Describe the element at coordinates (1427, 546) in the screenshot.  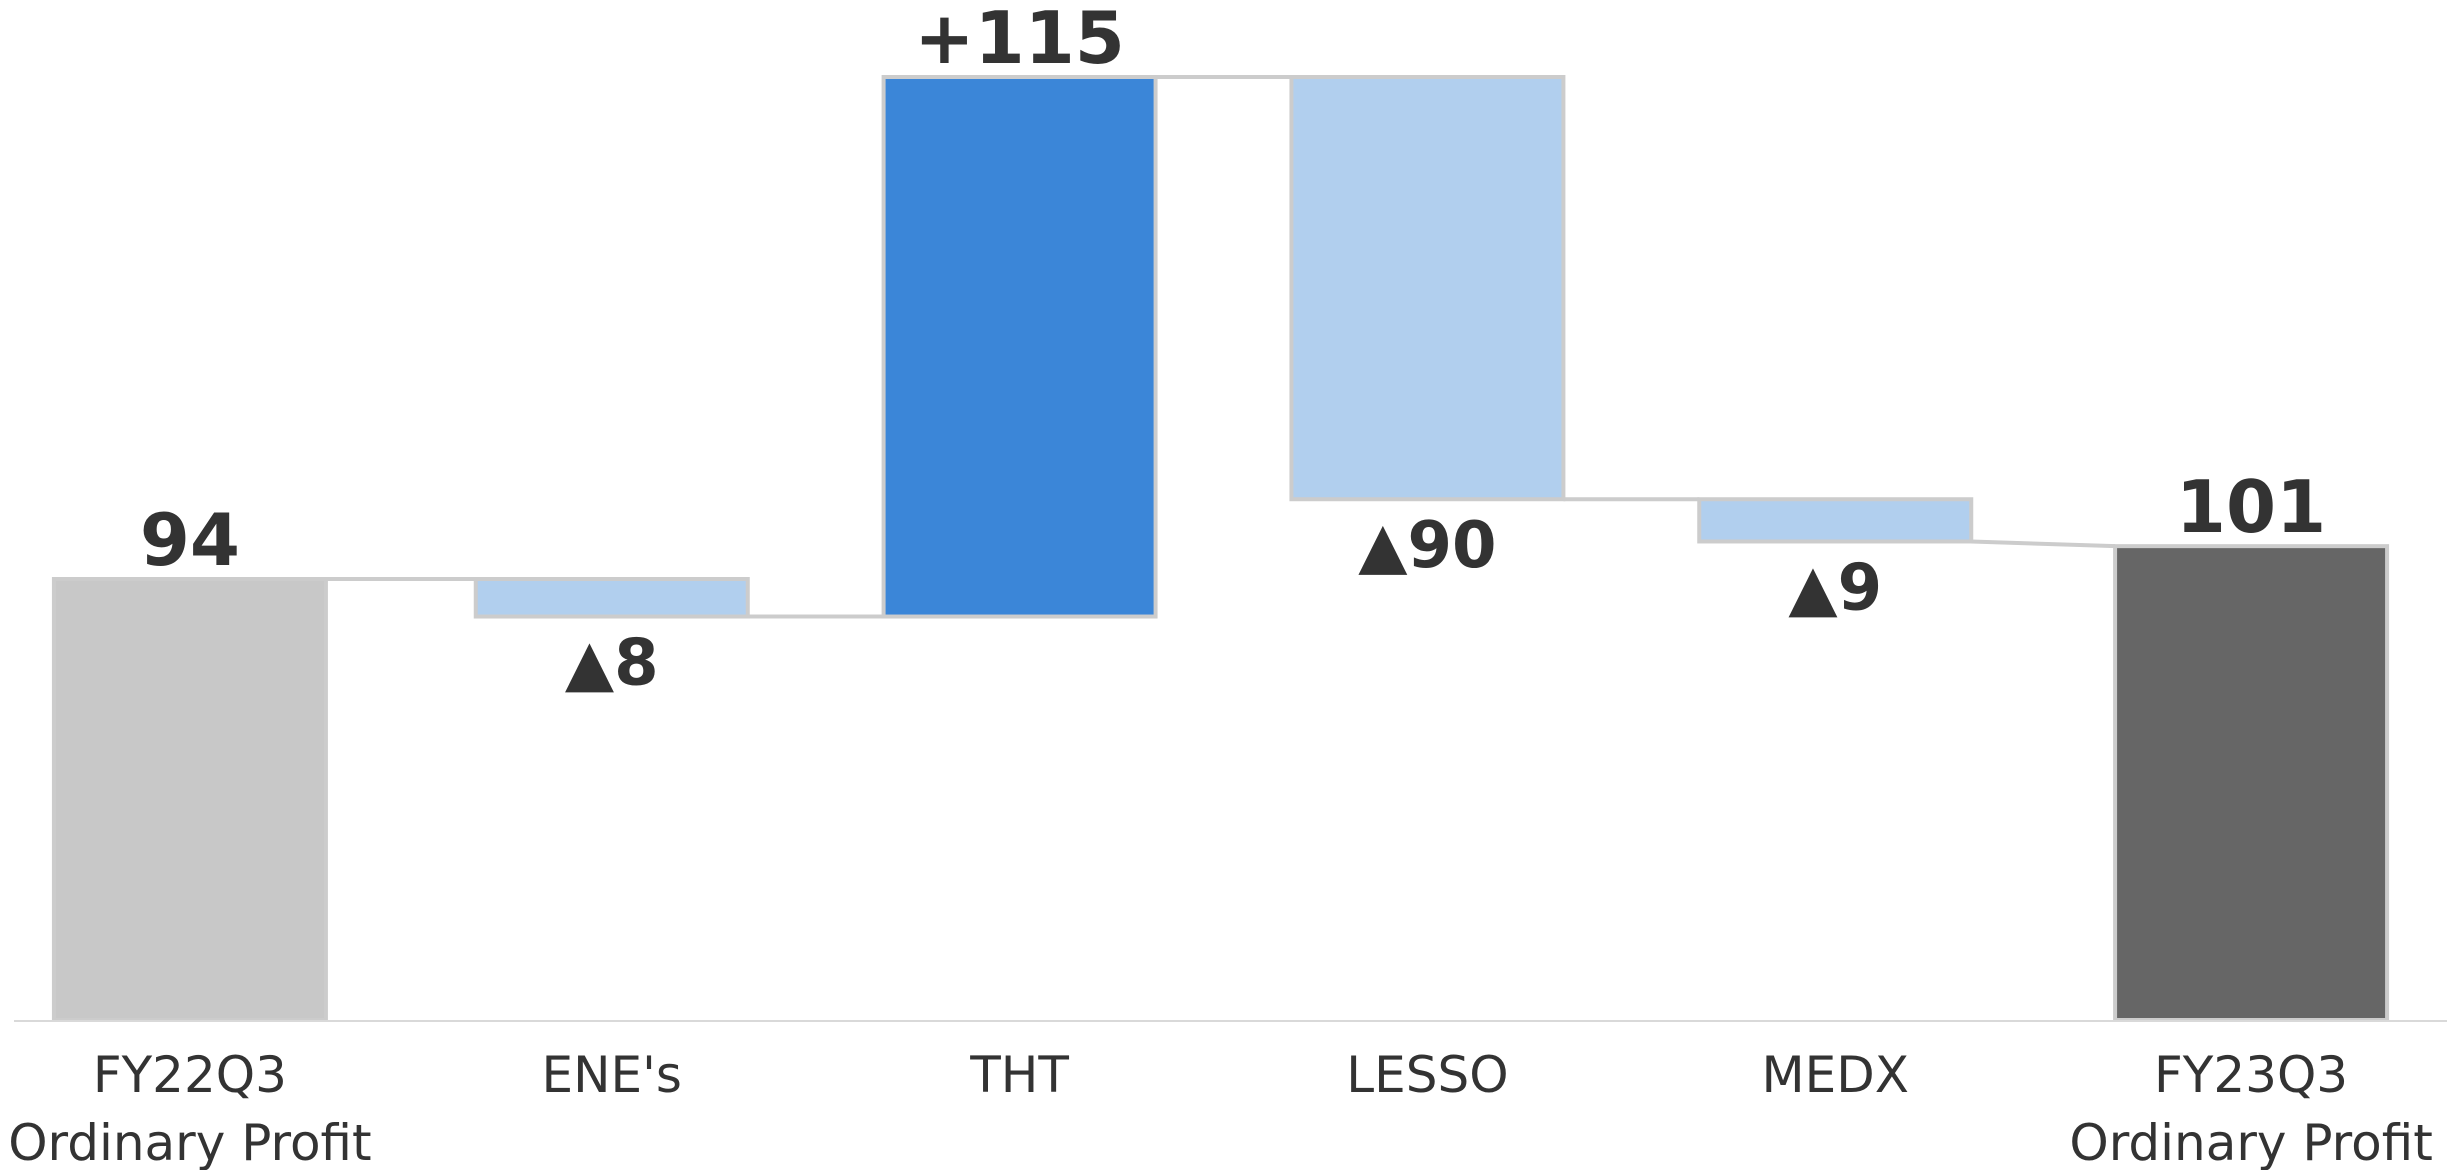
I see `value-label-3: ▲90` at that location.